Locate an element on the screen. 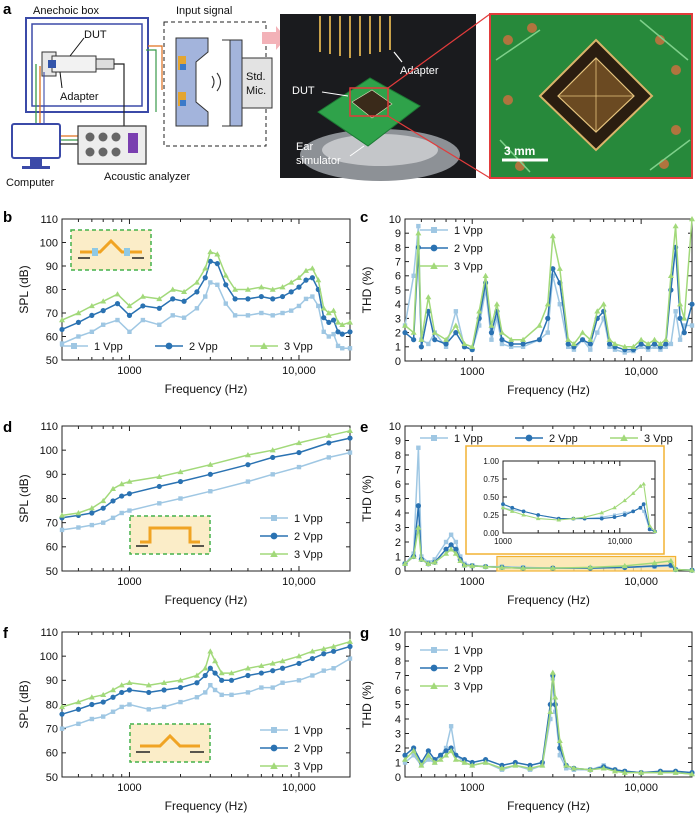 The height and width of the screenshot is (832, 700). y-tick-label: 8 is located at coordinates (398, 662).